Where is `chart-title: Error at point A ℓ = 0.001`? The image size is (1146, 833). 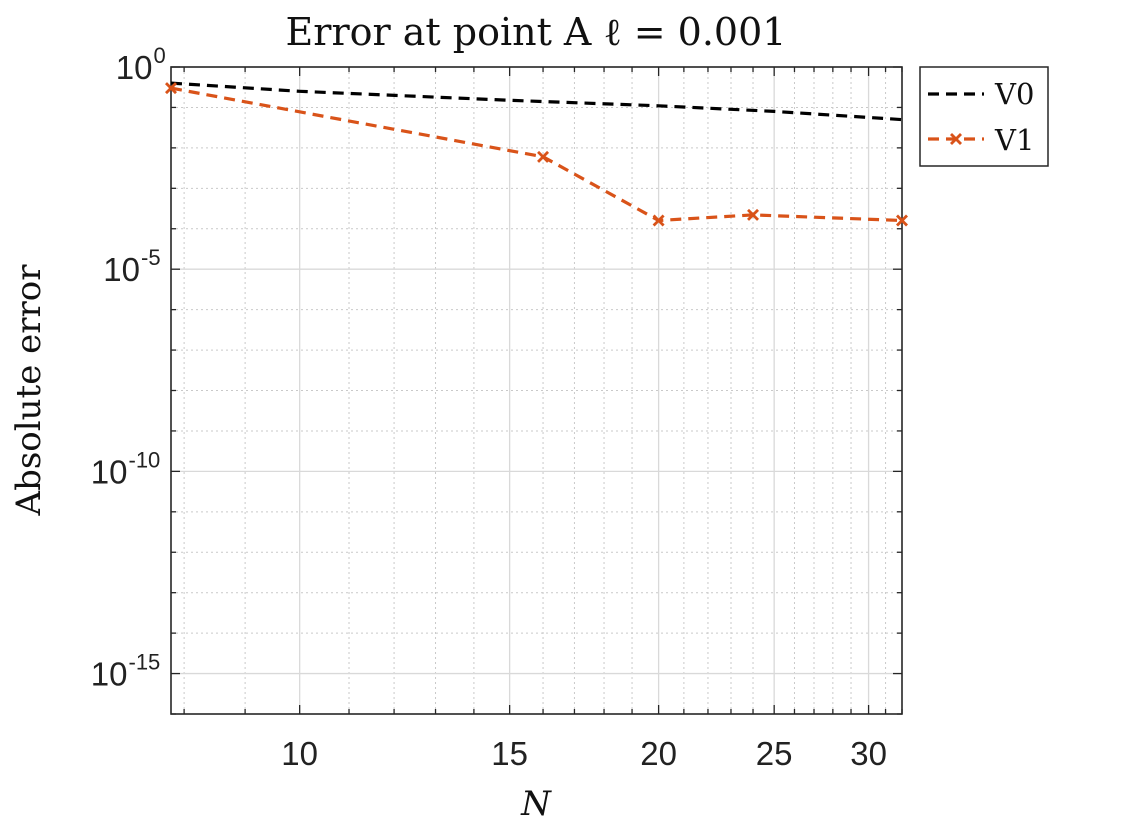 chart-title: Error at point A ℓ = 0.001 is located at coordinates (536, 32).